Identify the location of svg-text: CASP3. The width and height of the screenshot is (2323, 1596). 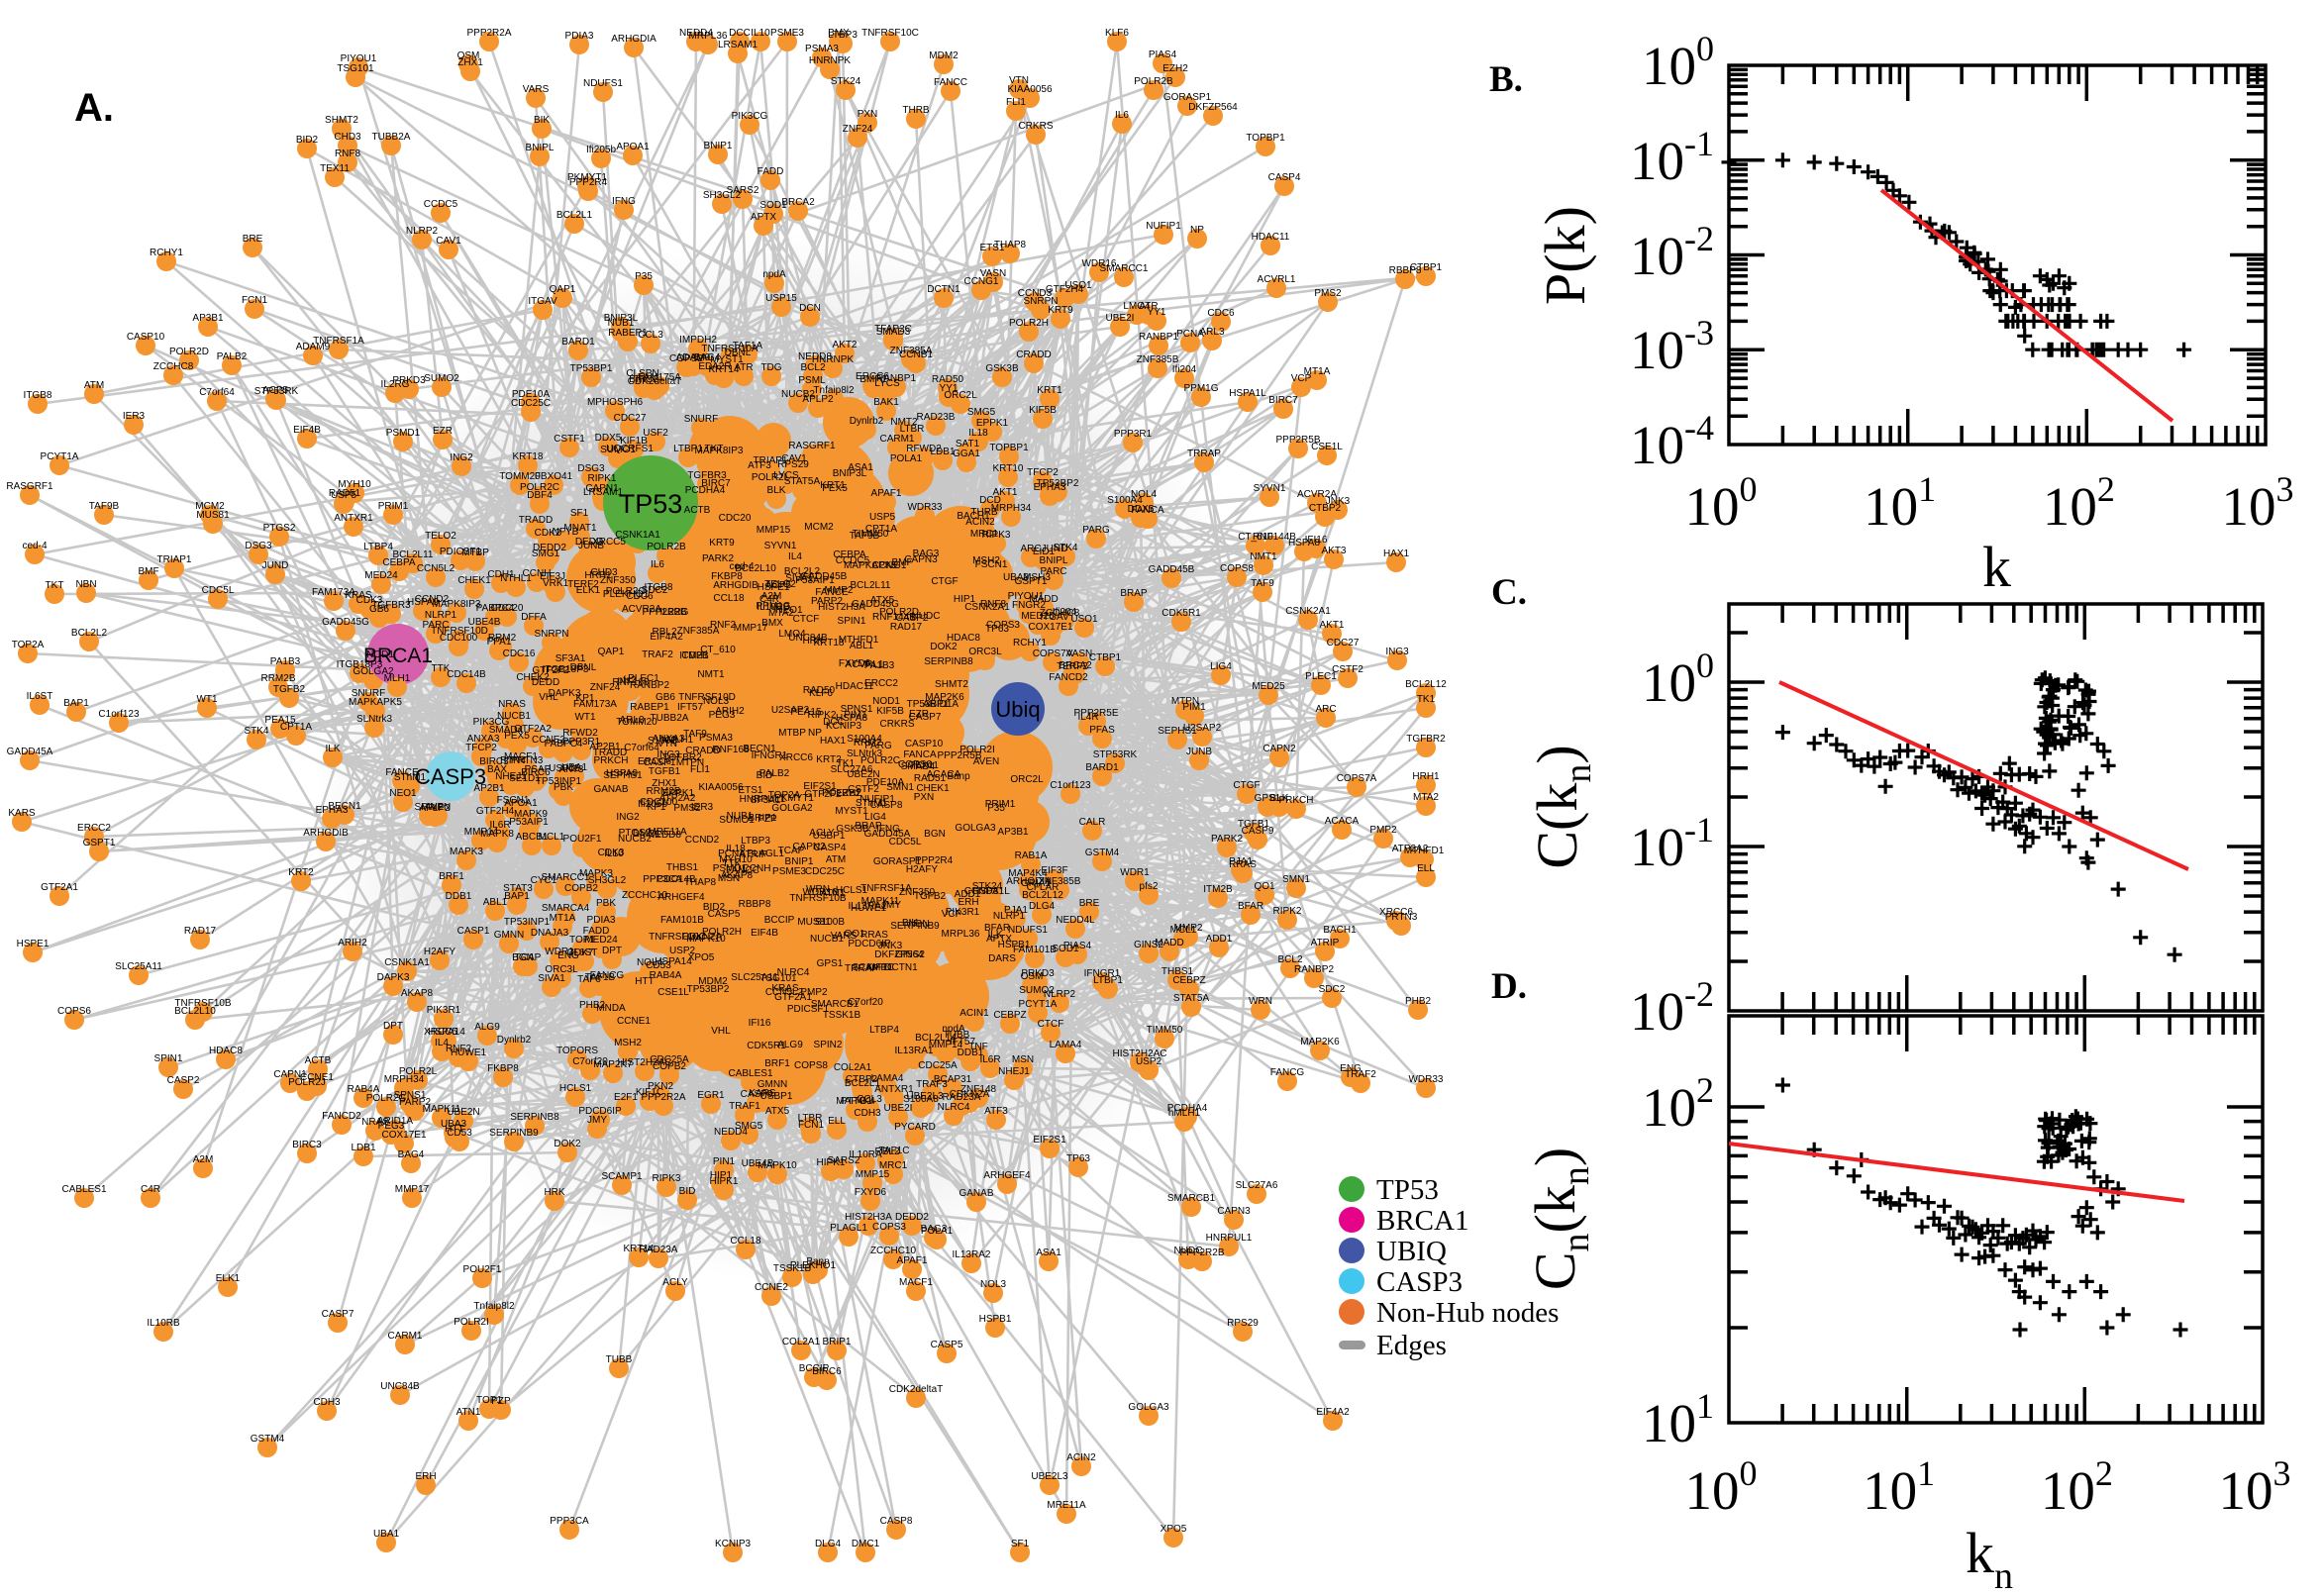
(1419, 1282).